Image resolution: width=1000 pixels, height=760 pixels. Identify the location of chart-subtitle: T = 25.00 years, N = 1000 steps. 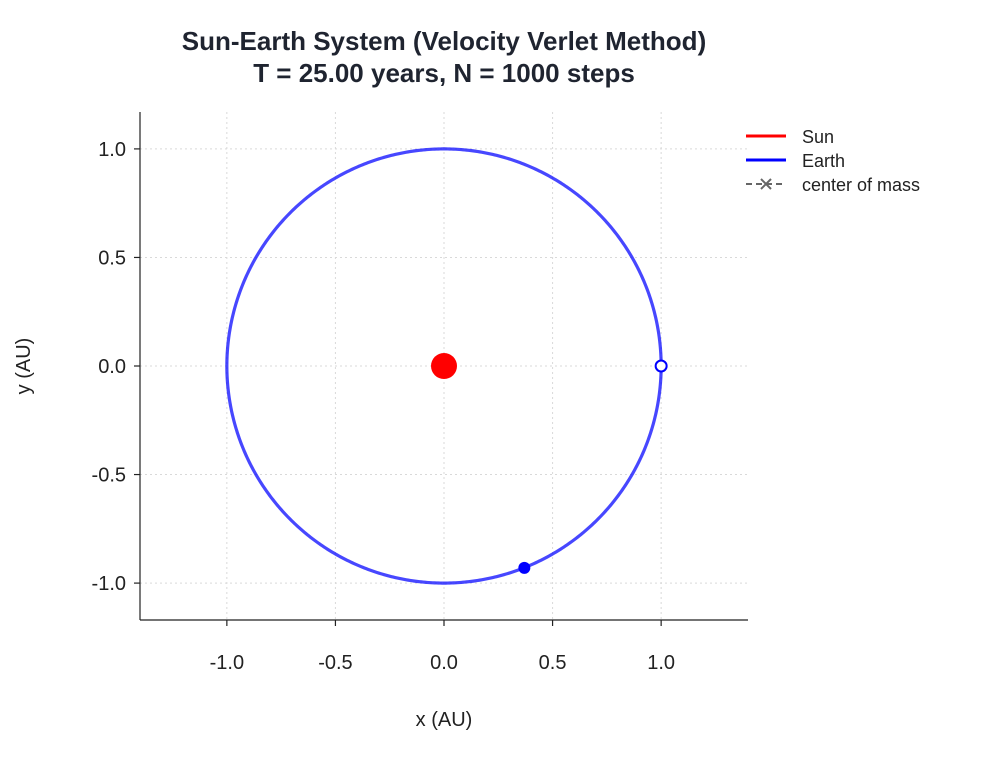
(444, 73).